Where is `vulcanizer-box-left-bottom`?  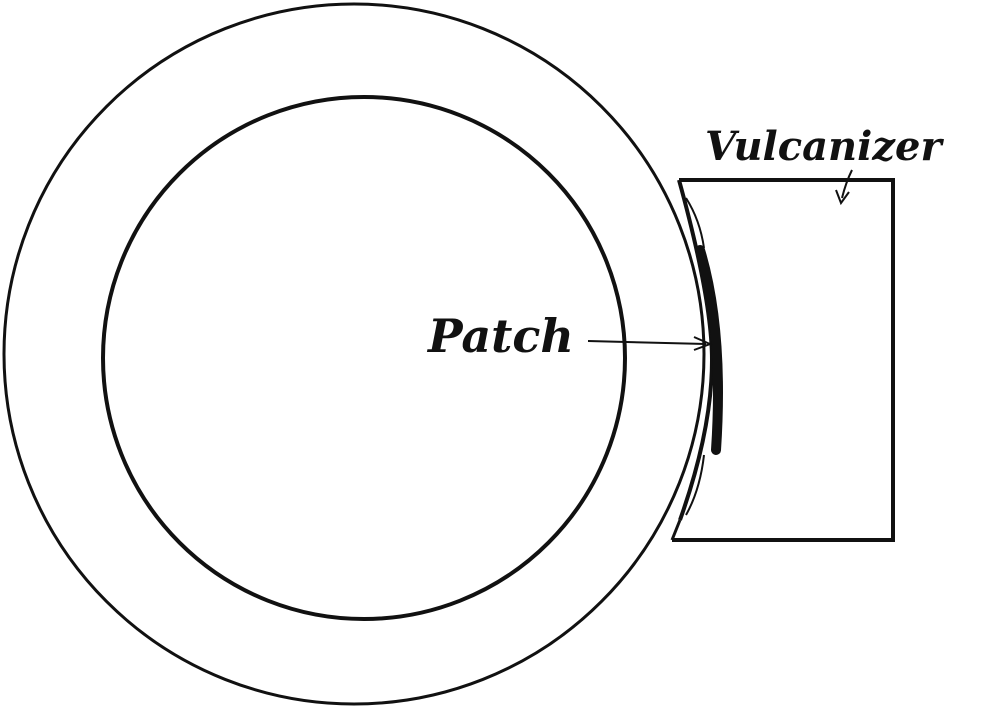
vulcanizer-box-left-bottom is located at coordinates (676, 530).